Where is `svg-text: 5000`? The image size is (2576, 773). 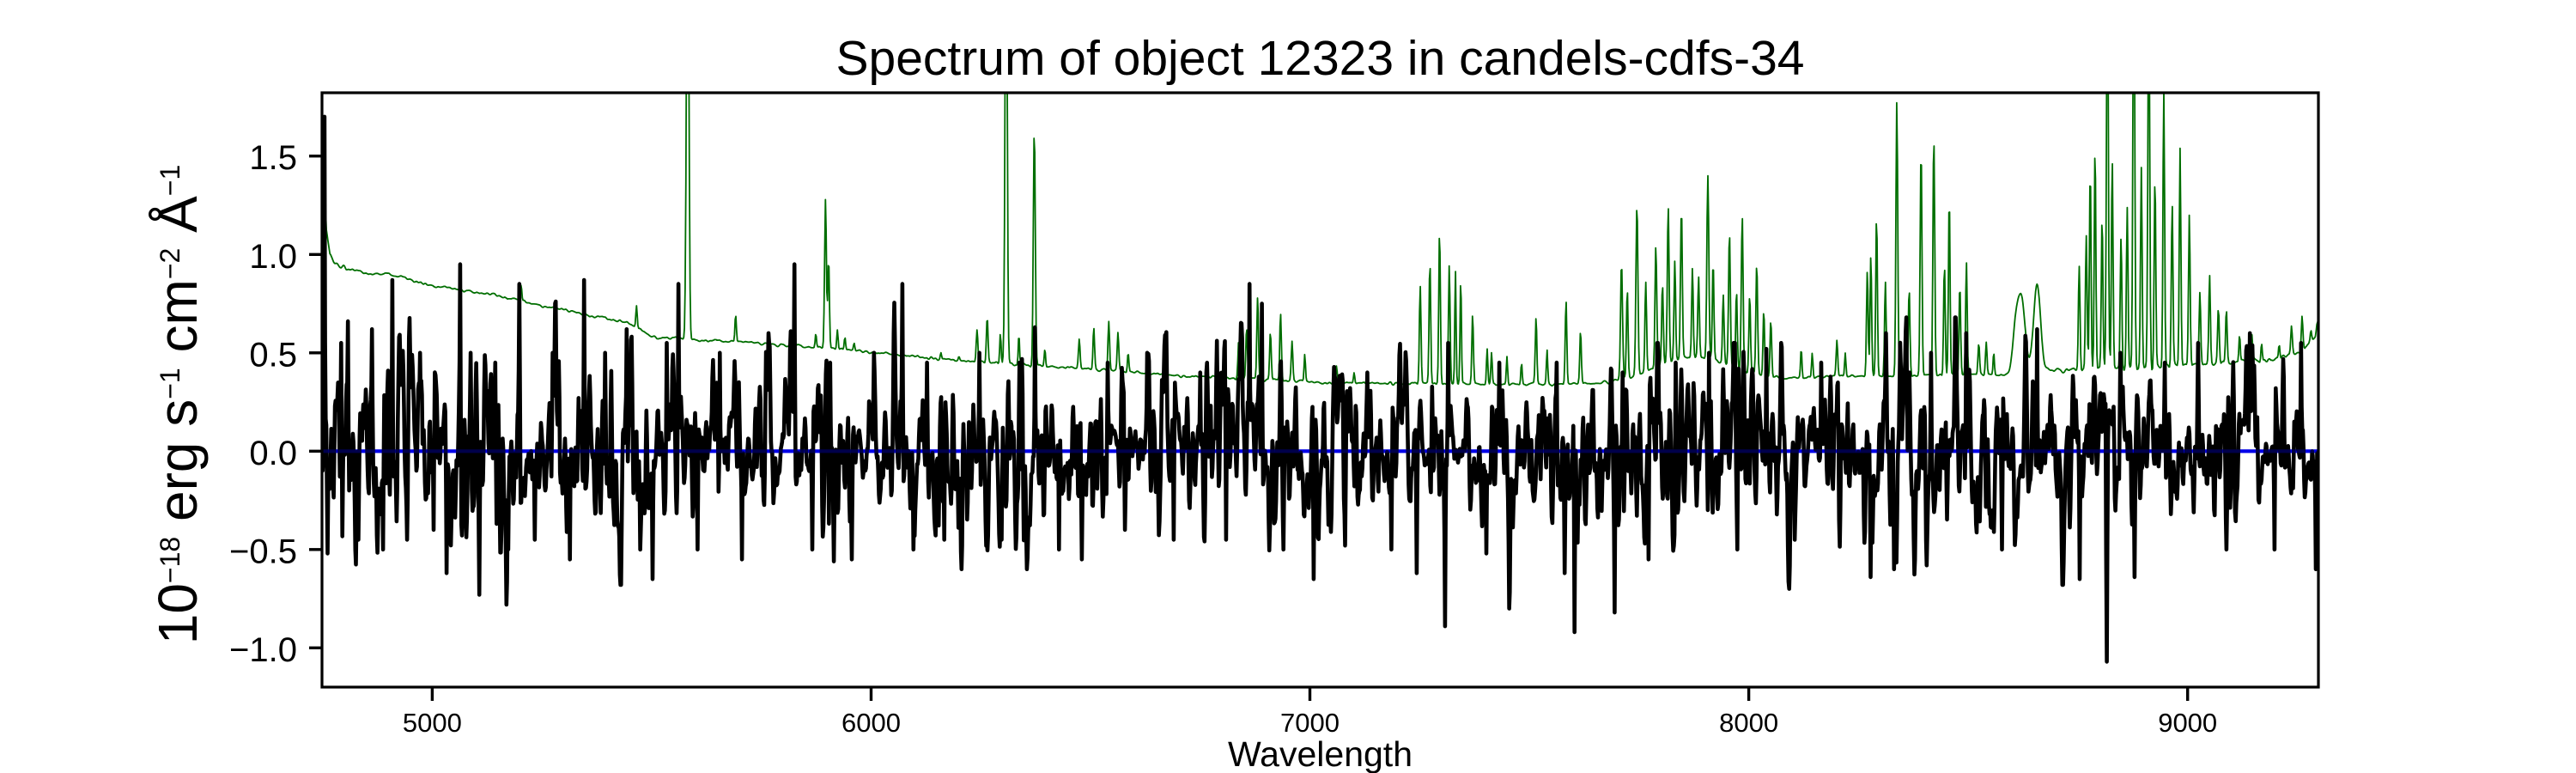 svg-text: 5000 is located at coordinates (432, 723).